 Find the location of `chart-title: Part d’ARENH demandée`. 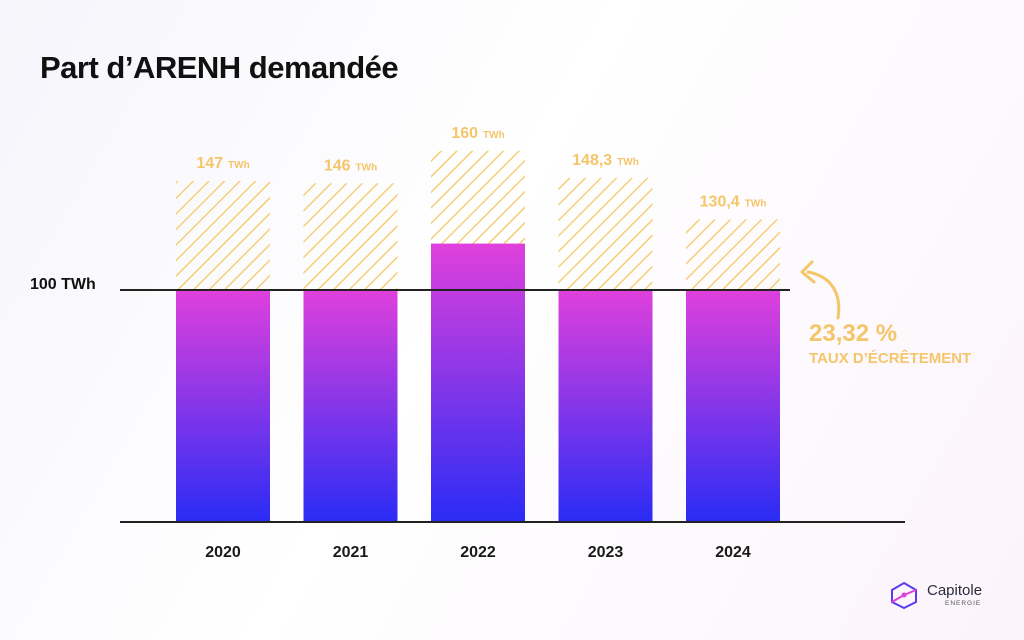

chart-title: Part d’ARENH demandée is located at coordinates (219, 67).